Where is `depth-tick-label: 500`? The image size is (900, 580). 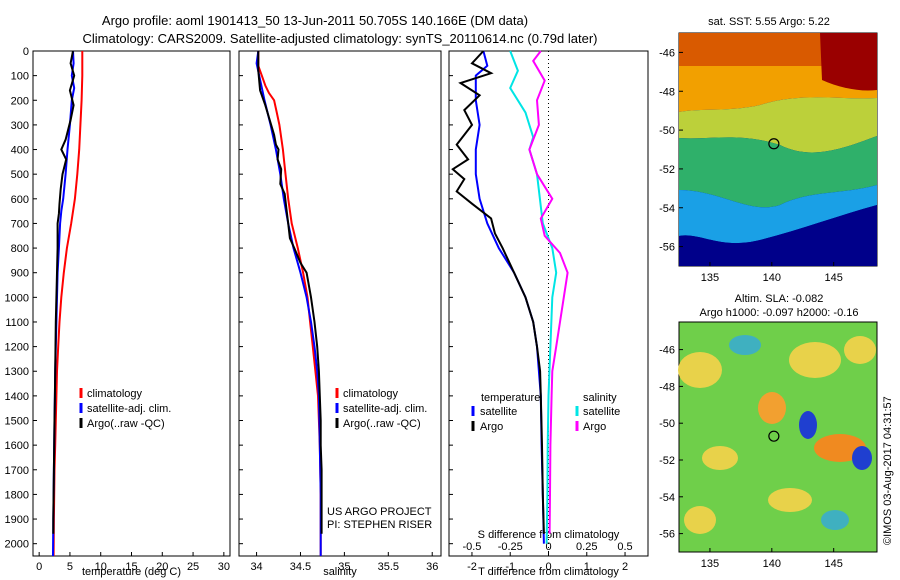
depth-tick-label: 500 is located at coordinates (20, 175).